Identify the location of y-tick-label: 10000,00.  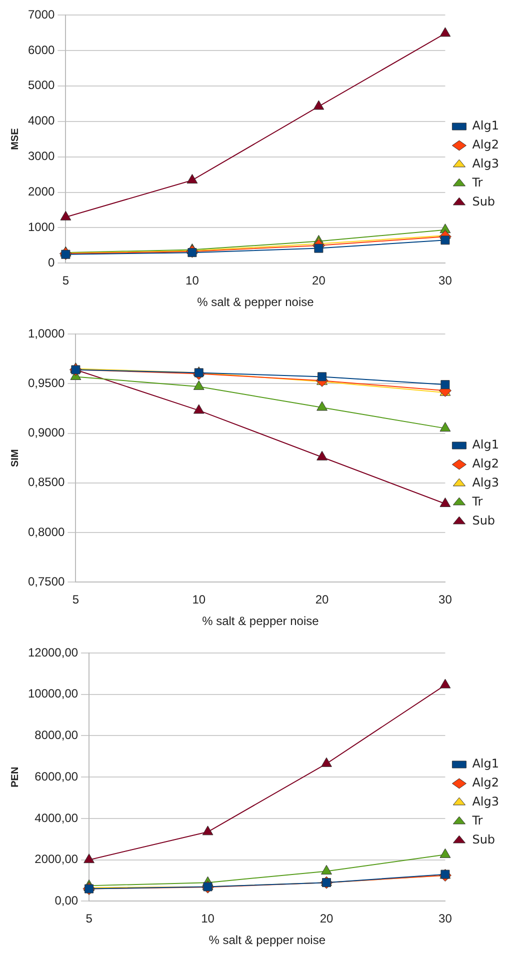
(53, 693).